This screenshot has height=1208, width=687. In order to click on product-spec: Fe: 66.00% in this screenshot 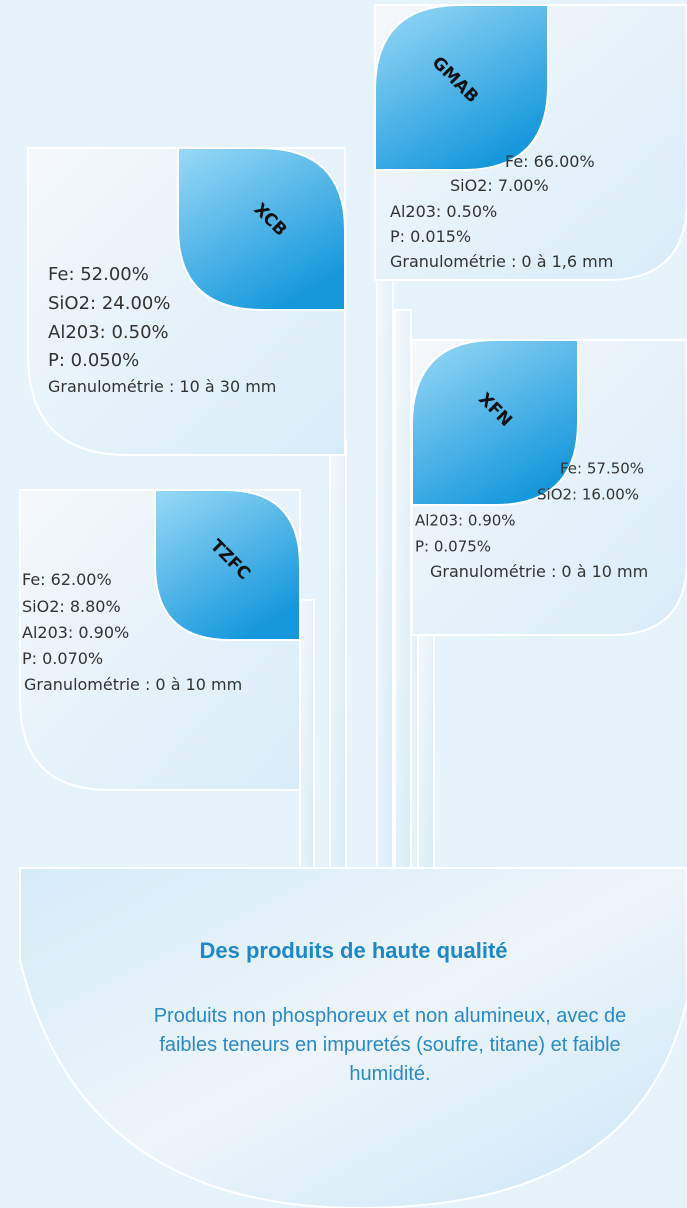, I will do `click(550, 161)`.